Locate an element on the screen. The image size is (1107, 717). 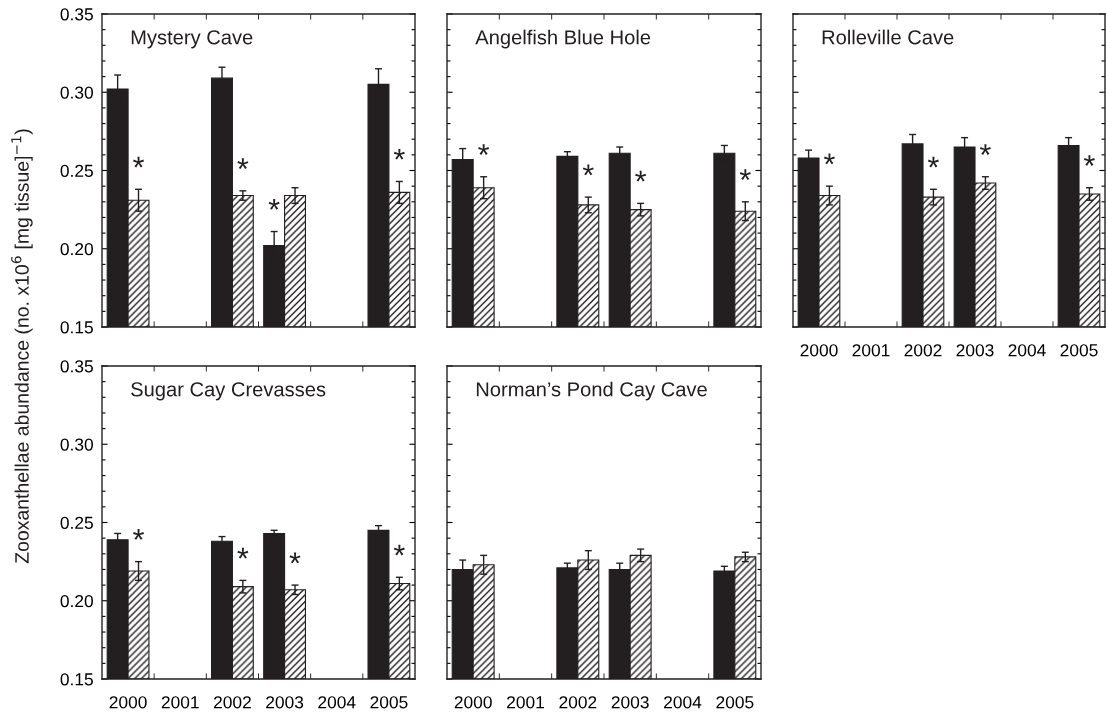
text: Rolleville Cave is located at coordinates (888, 37).